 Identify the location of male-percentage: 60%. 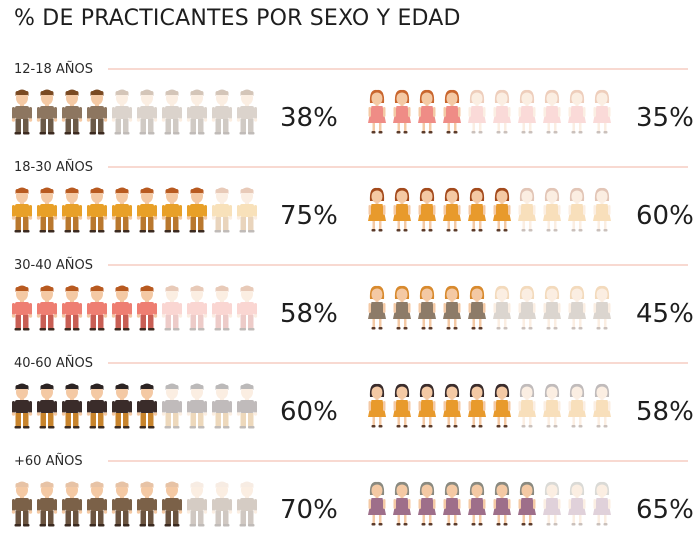
(309, 412).